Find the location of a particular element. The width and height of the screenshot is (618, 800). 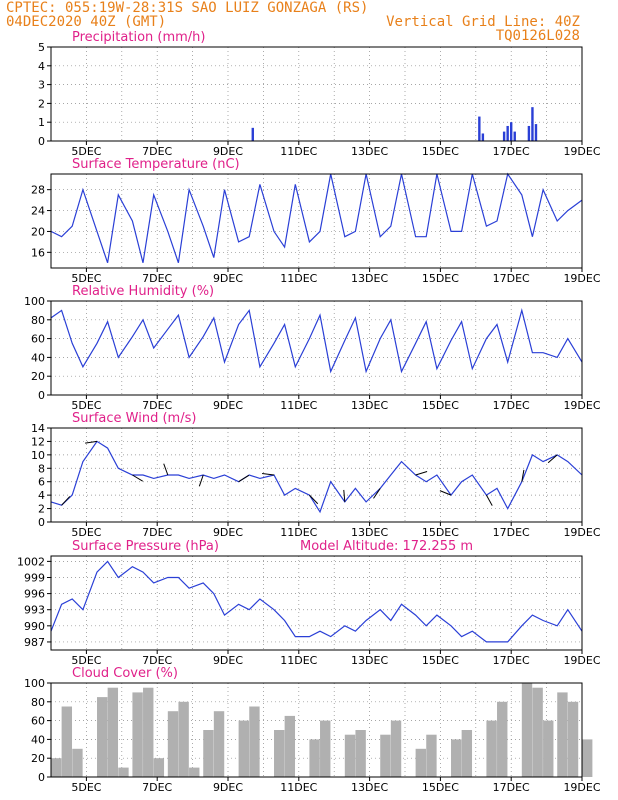

wind-series-line is located at coordinates (316, 477).